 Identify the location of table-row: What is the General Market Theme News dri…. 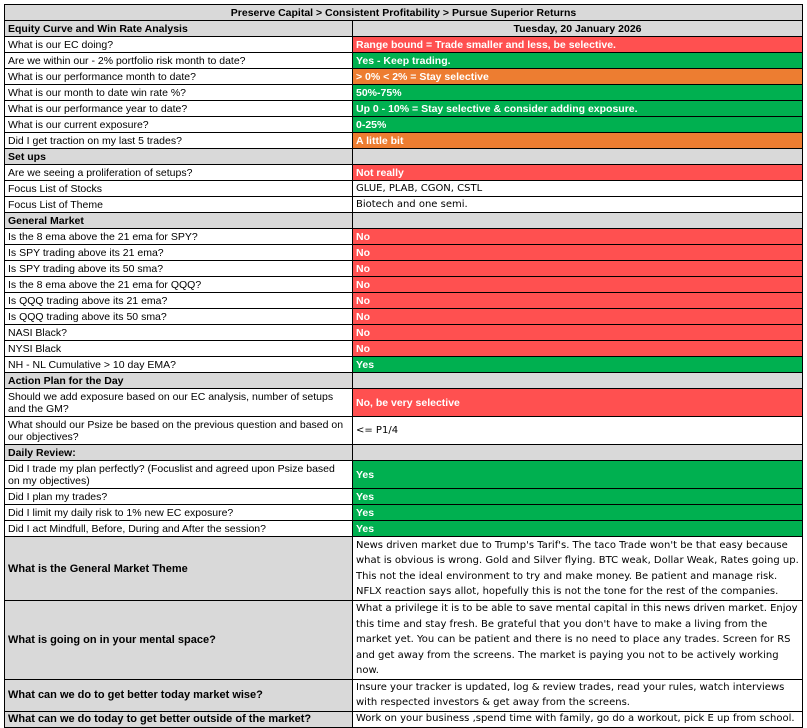
(403, 568).